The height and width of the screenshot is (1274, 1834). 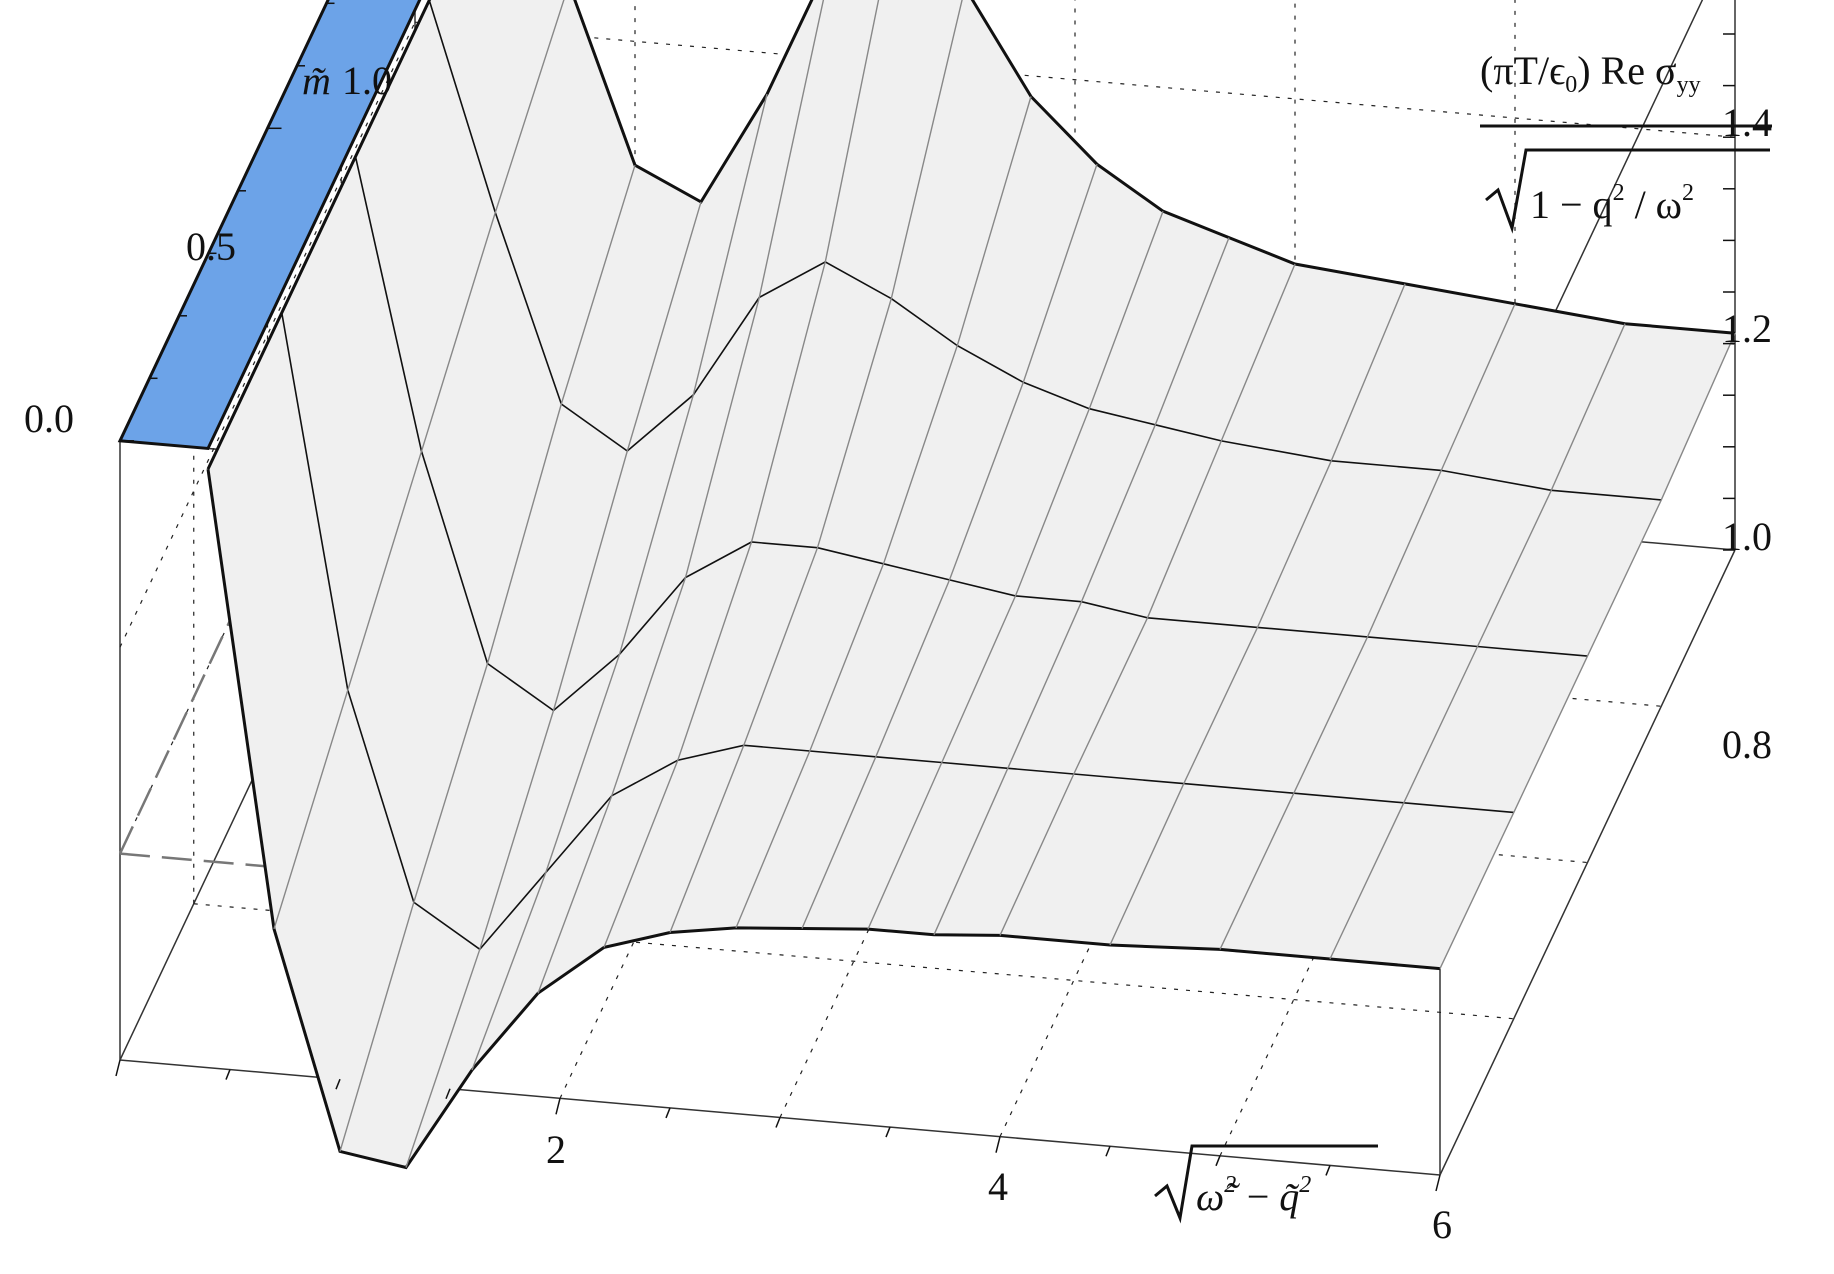 What do you see at coordinates (1747, 328) in the screenshot?
I see `z-tick-label-12: 1.2` at bounding box center [1747, 328].